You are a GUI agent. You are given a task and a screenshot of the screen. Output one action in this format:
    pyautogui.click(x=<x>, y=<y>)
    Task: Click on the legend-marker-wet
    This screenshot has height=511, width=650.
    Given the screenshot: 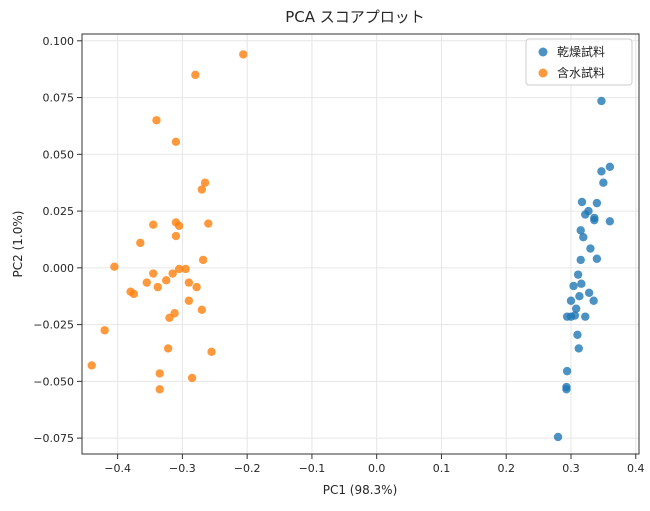 What is the action you would take?
    pyautogui.click(x=543, y=73)
    